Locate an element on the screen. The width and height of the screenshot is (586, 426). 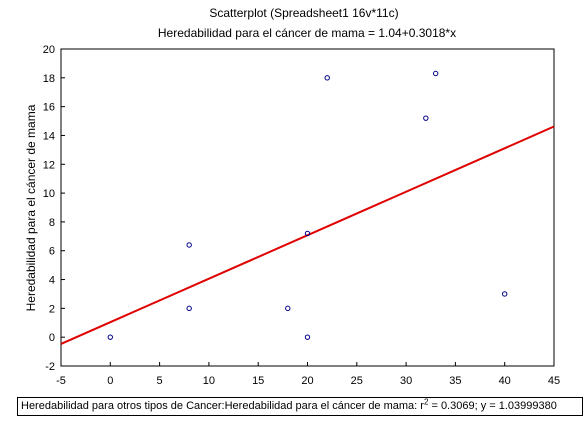
x-tick-label: 15 is located at coordinates (258, 381).